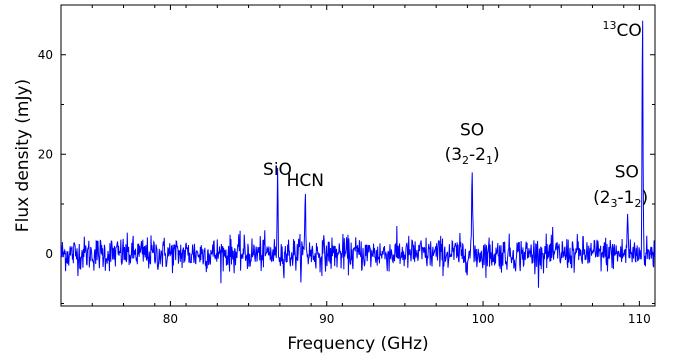 This screenshot has height=356, width=674. Describe the element at coordinates (45, 154) in the screenshot. I see `y-tick-label: 20` at that location.